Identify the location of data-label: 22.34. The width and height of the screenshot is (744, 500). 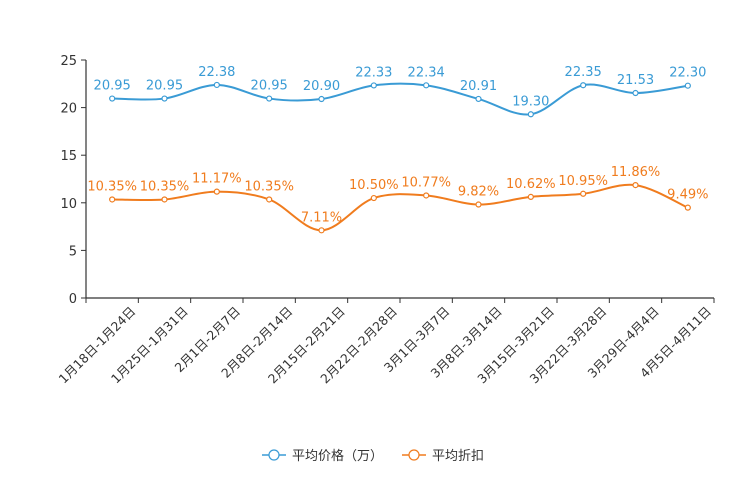
(426, 72).